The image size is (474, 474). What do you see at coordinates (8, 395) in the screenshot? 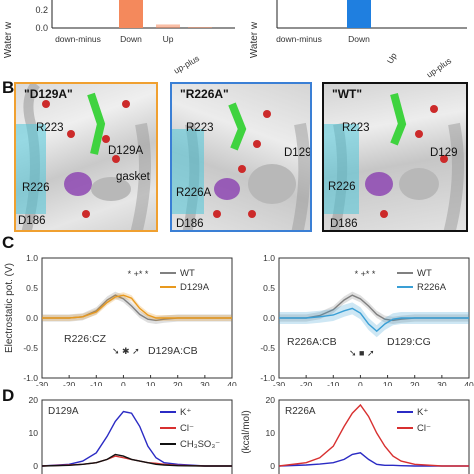
I see `panel-d-letter: D` at bounding box center [8, 395].